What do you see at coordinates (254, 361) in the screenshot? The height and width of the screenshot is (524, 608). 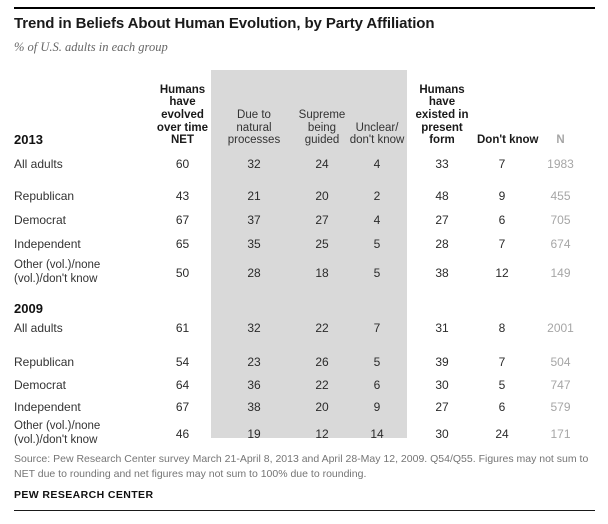 I see `table-cell: 23` at bounding box center [254, 361].